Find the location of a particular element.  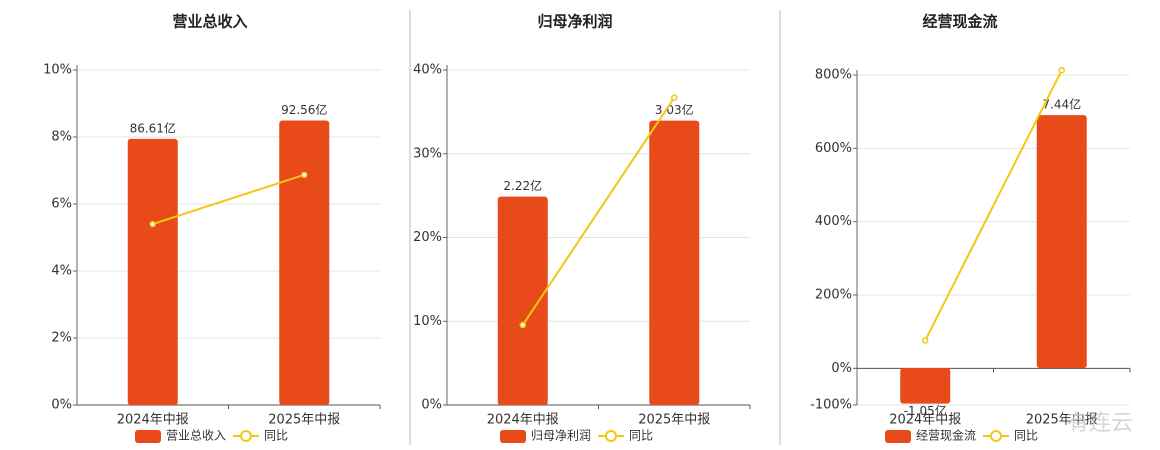

y-tick-label: 800% is located at coordinates (833, 75).